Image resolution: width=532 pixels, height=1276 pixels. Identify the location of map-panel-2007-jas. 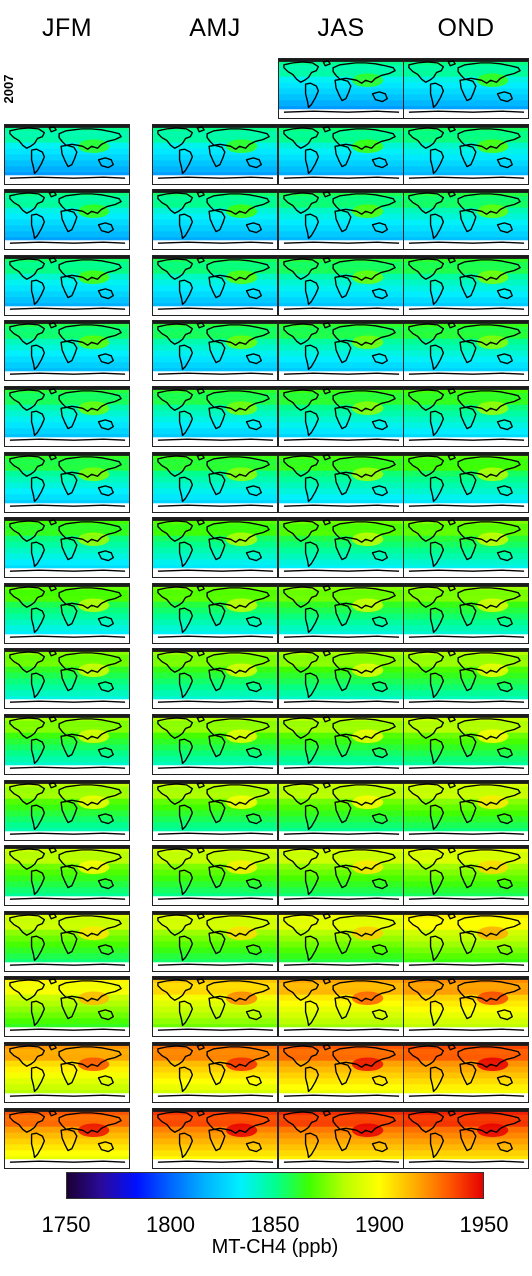
(341, 88).